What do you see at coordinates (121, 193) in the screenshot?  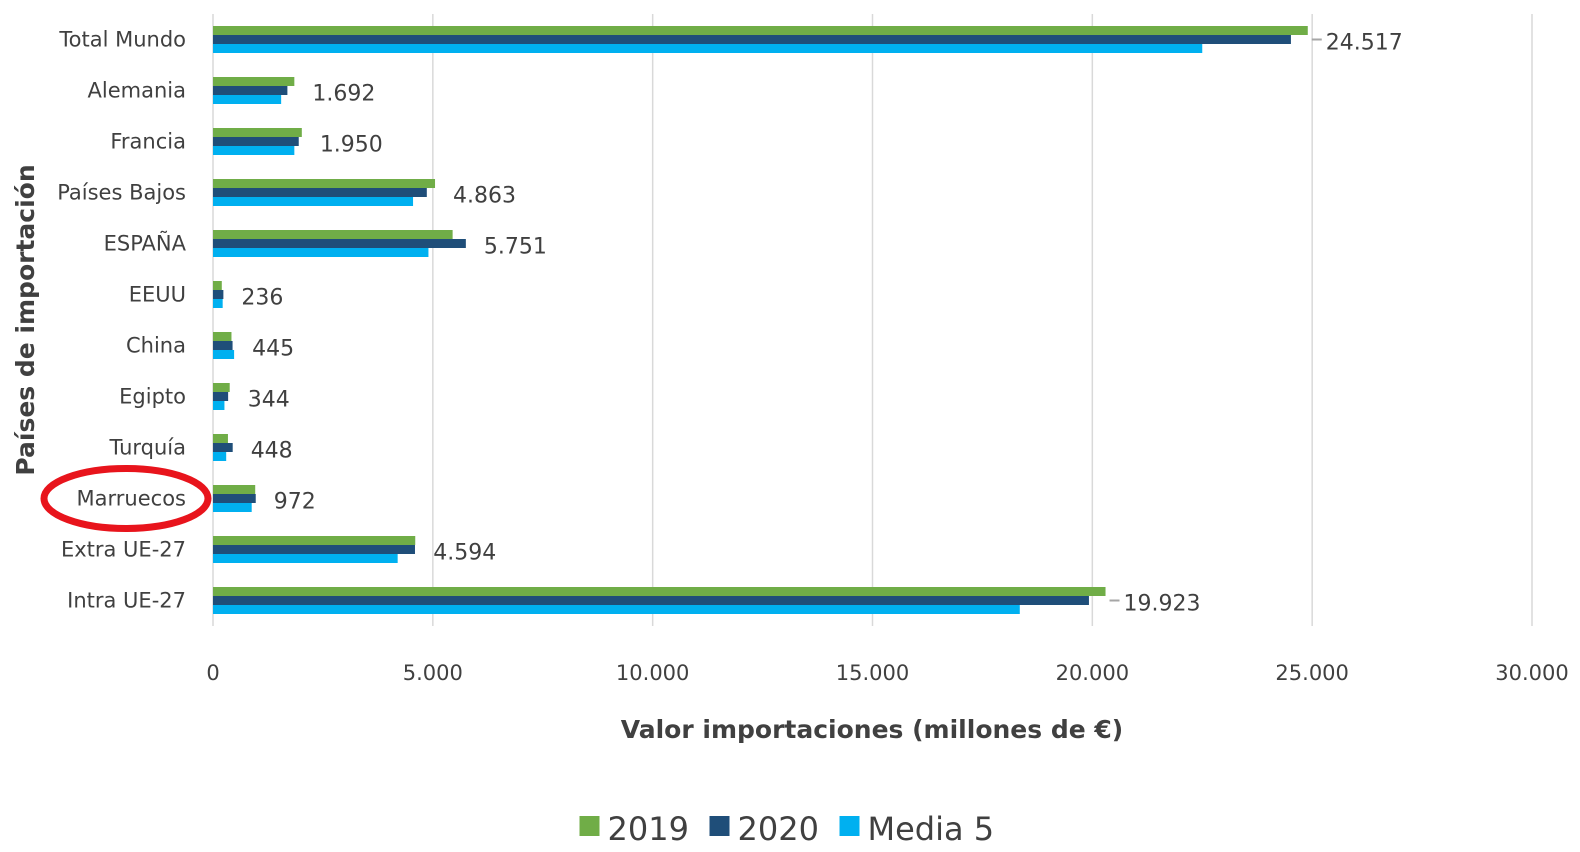 I see `category-label: Países Bajos` at bounding box center [121, 193].